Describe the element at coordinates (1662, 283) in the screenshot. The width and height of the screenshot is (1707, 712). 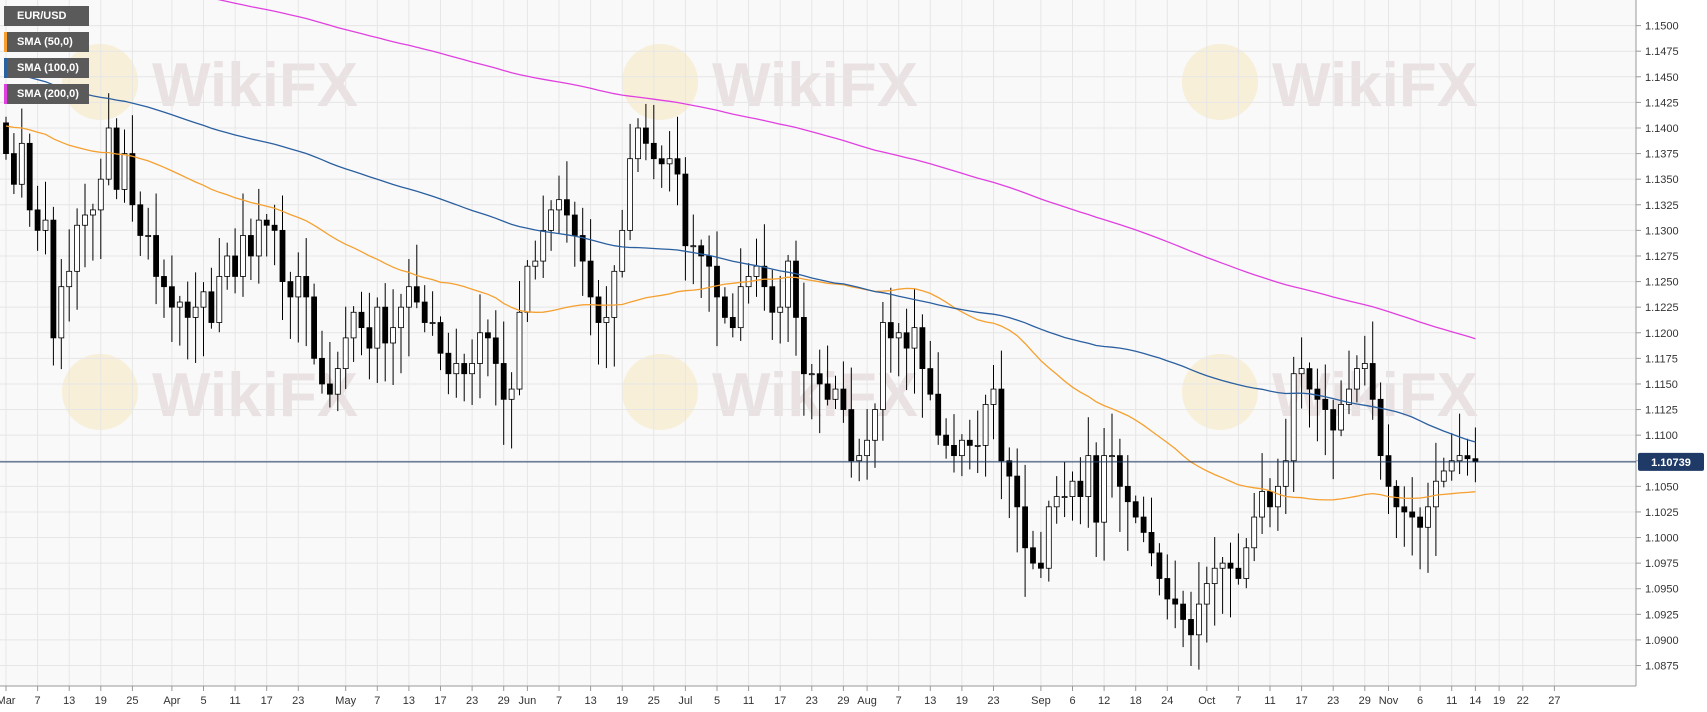
I see `y-tick-label: 1.1250` at that location.